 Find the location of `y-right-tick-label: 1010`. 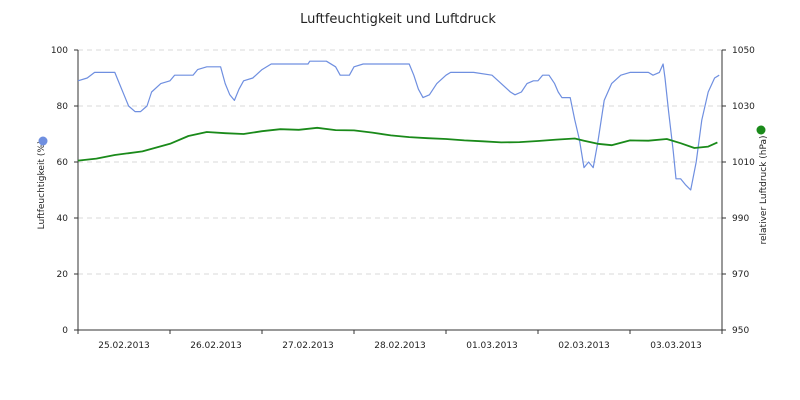

y-right-tick-label: 1010 is located at coordinates (743, 163).